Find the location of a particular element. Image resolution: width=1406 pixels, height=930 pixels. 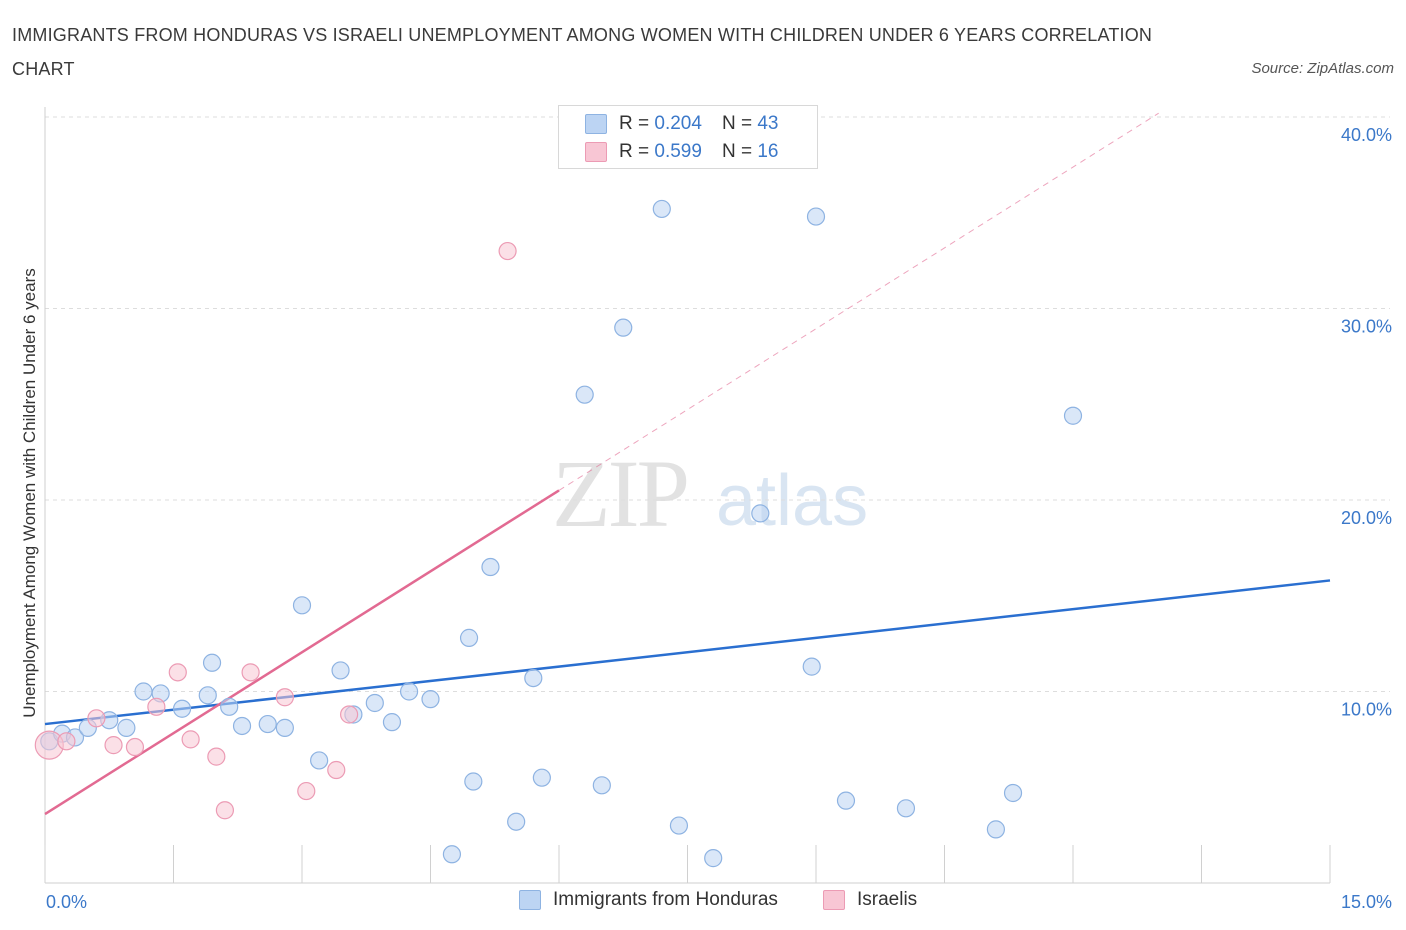

n-value: 43 is located at coordinates (768, 123).